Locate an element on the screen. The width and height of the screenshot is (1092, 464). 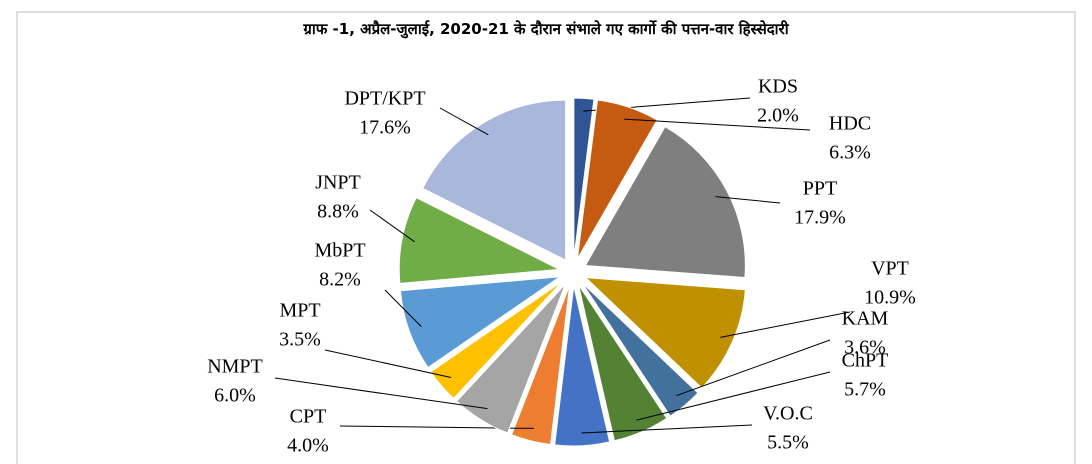
category-label: KAM is located at coordinates (865, 319).